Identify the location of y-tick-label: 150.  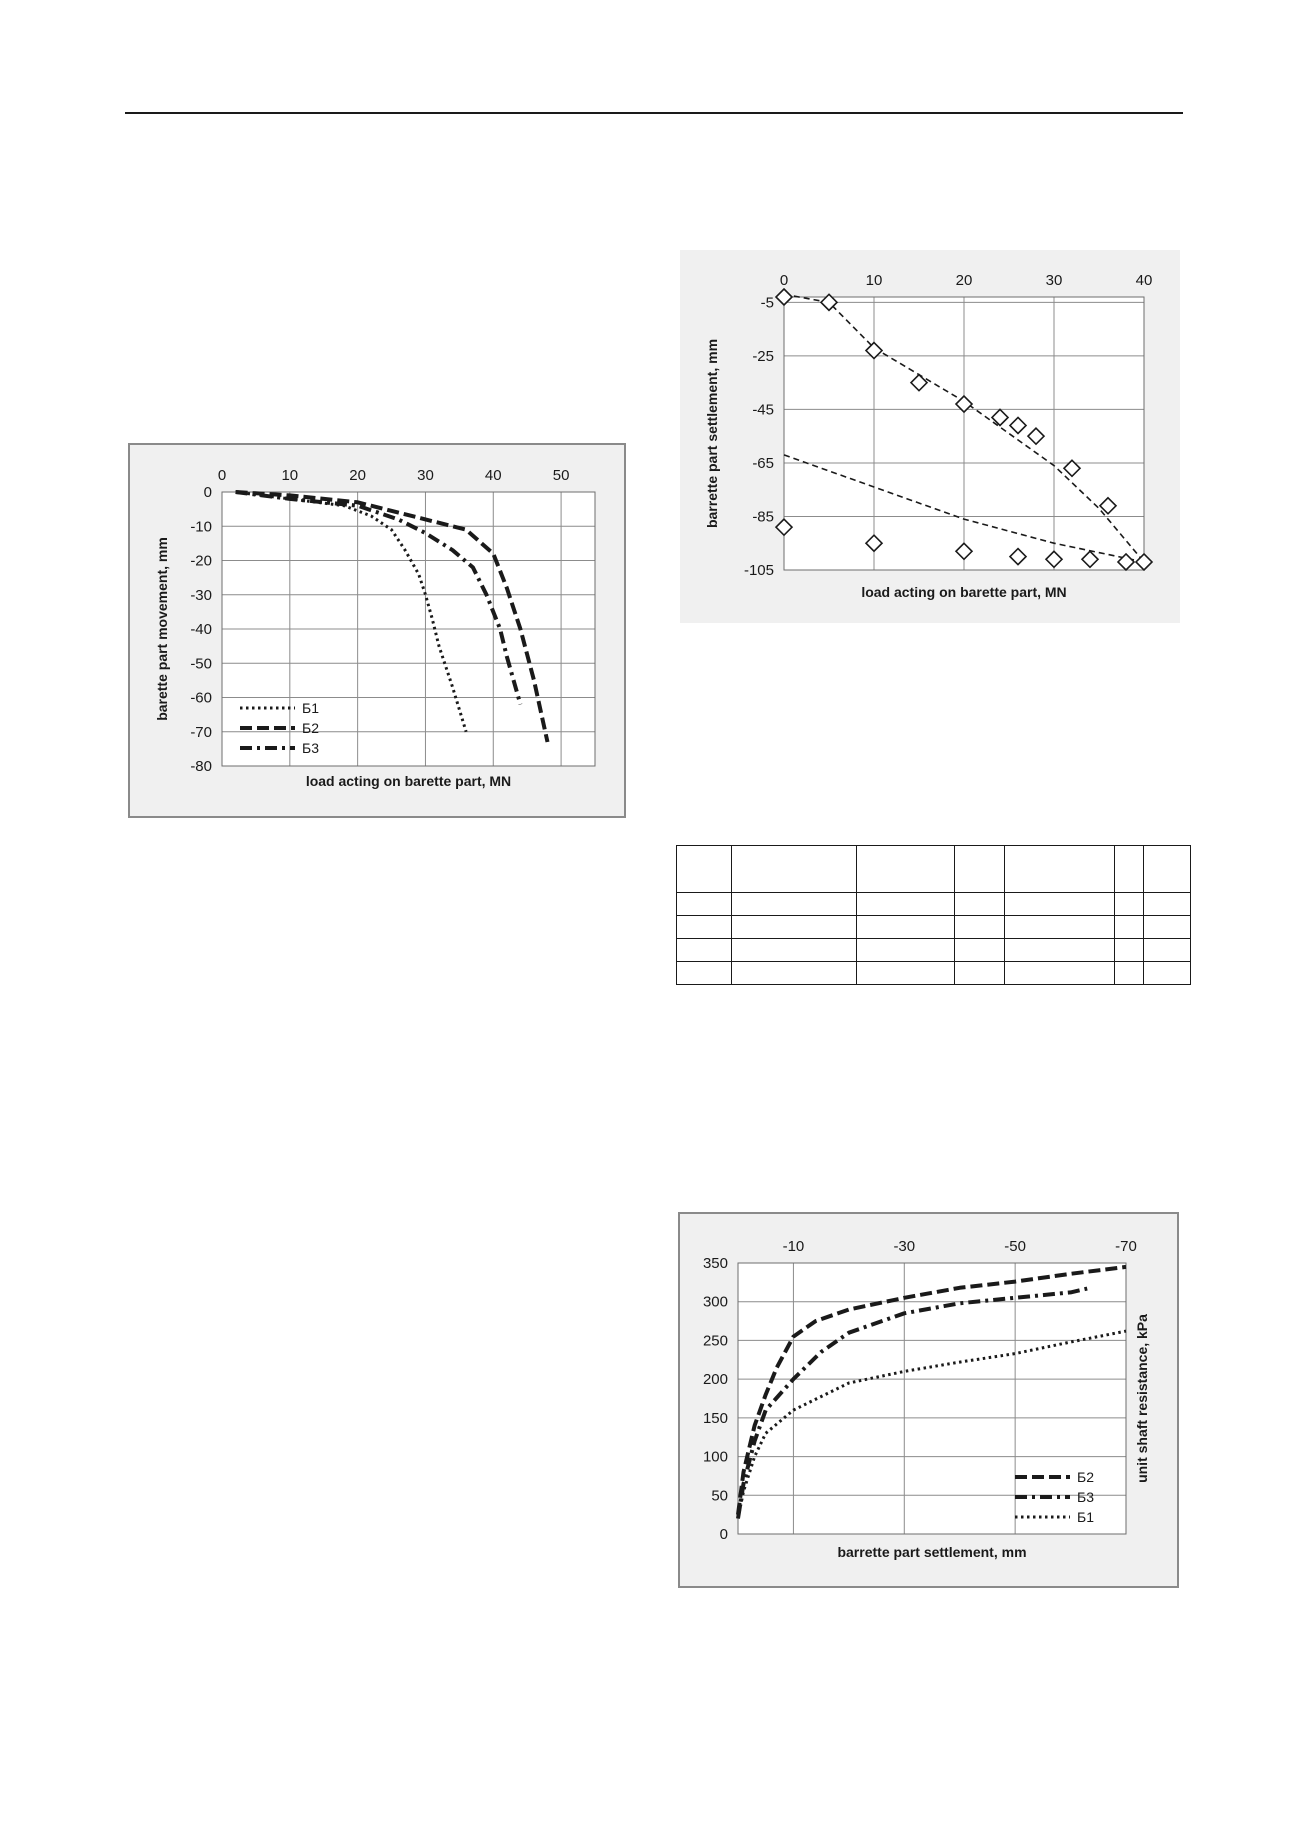
(715, 1418).